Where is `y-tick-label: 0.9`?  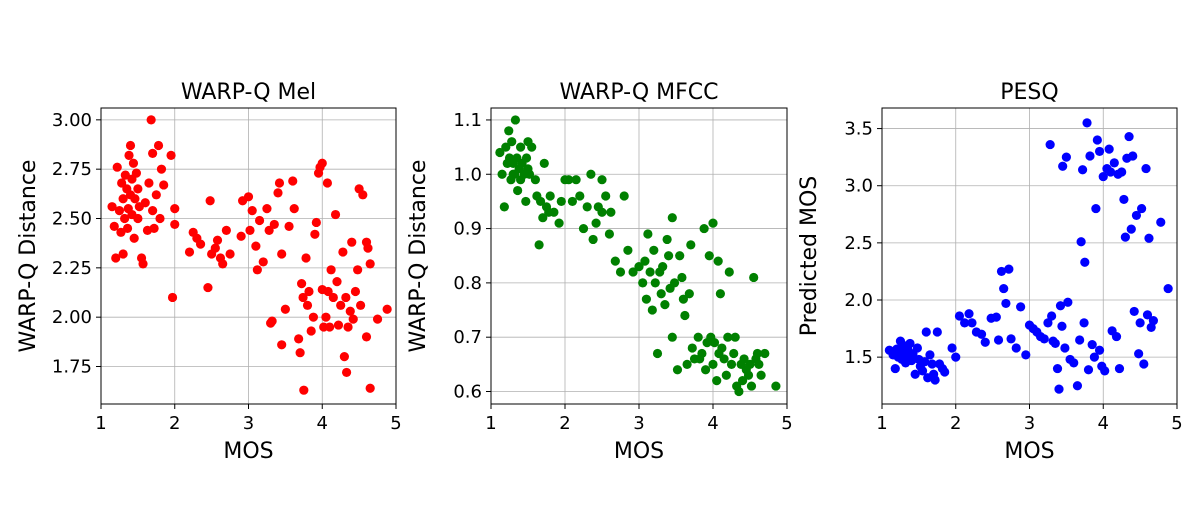 y-tick-label: 0.9 is located at coordinates (467, 229).